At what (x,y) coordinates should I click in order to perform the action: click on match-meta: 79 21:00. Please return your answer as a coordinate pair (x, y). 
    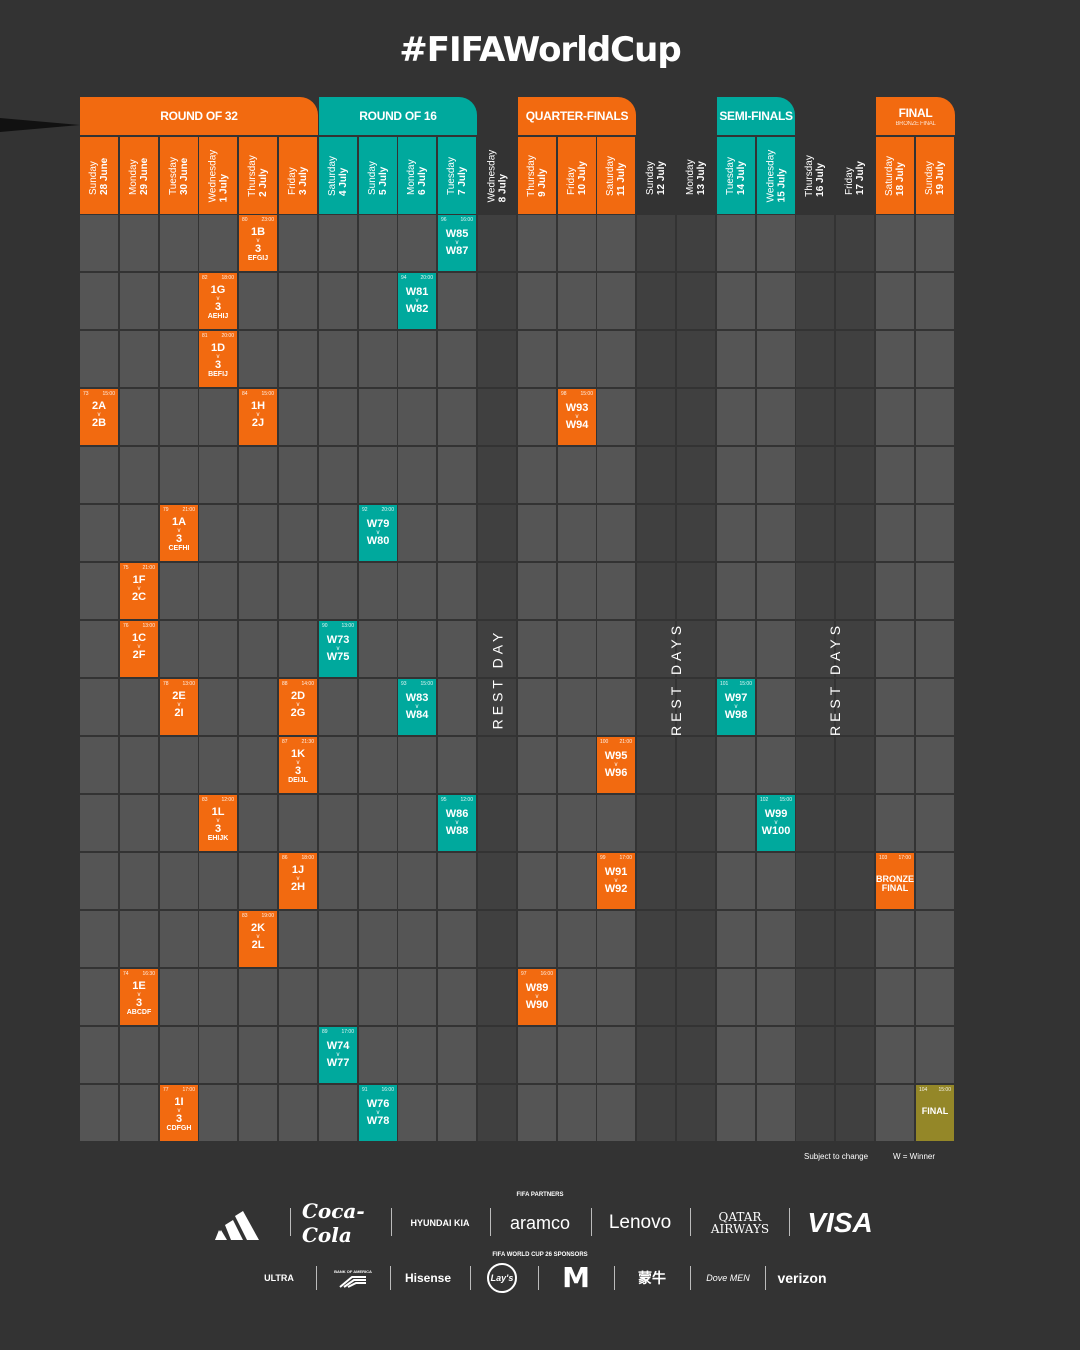
    Looking at the image, I should click on (179, 509).